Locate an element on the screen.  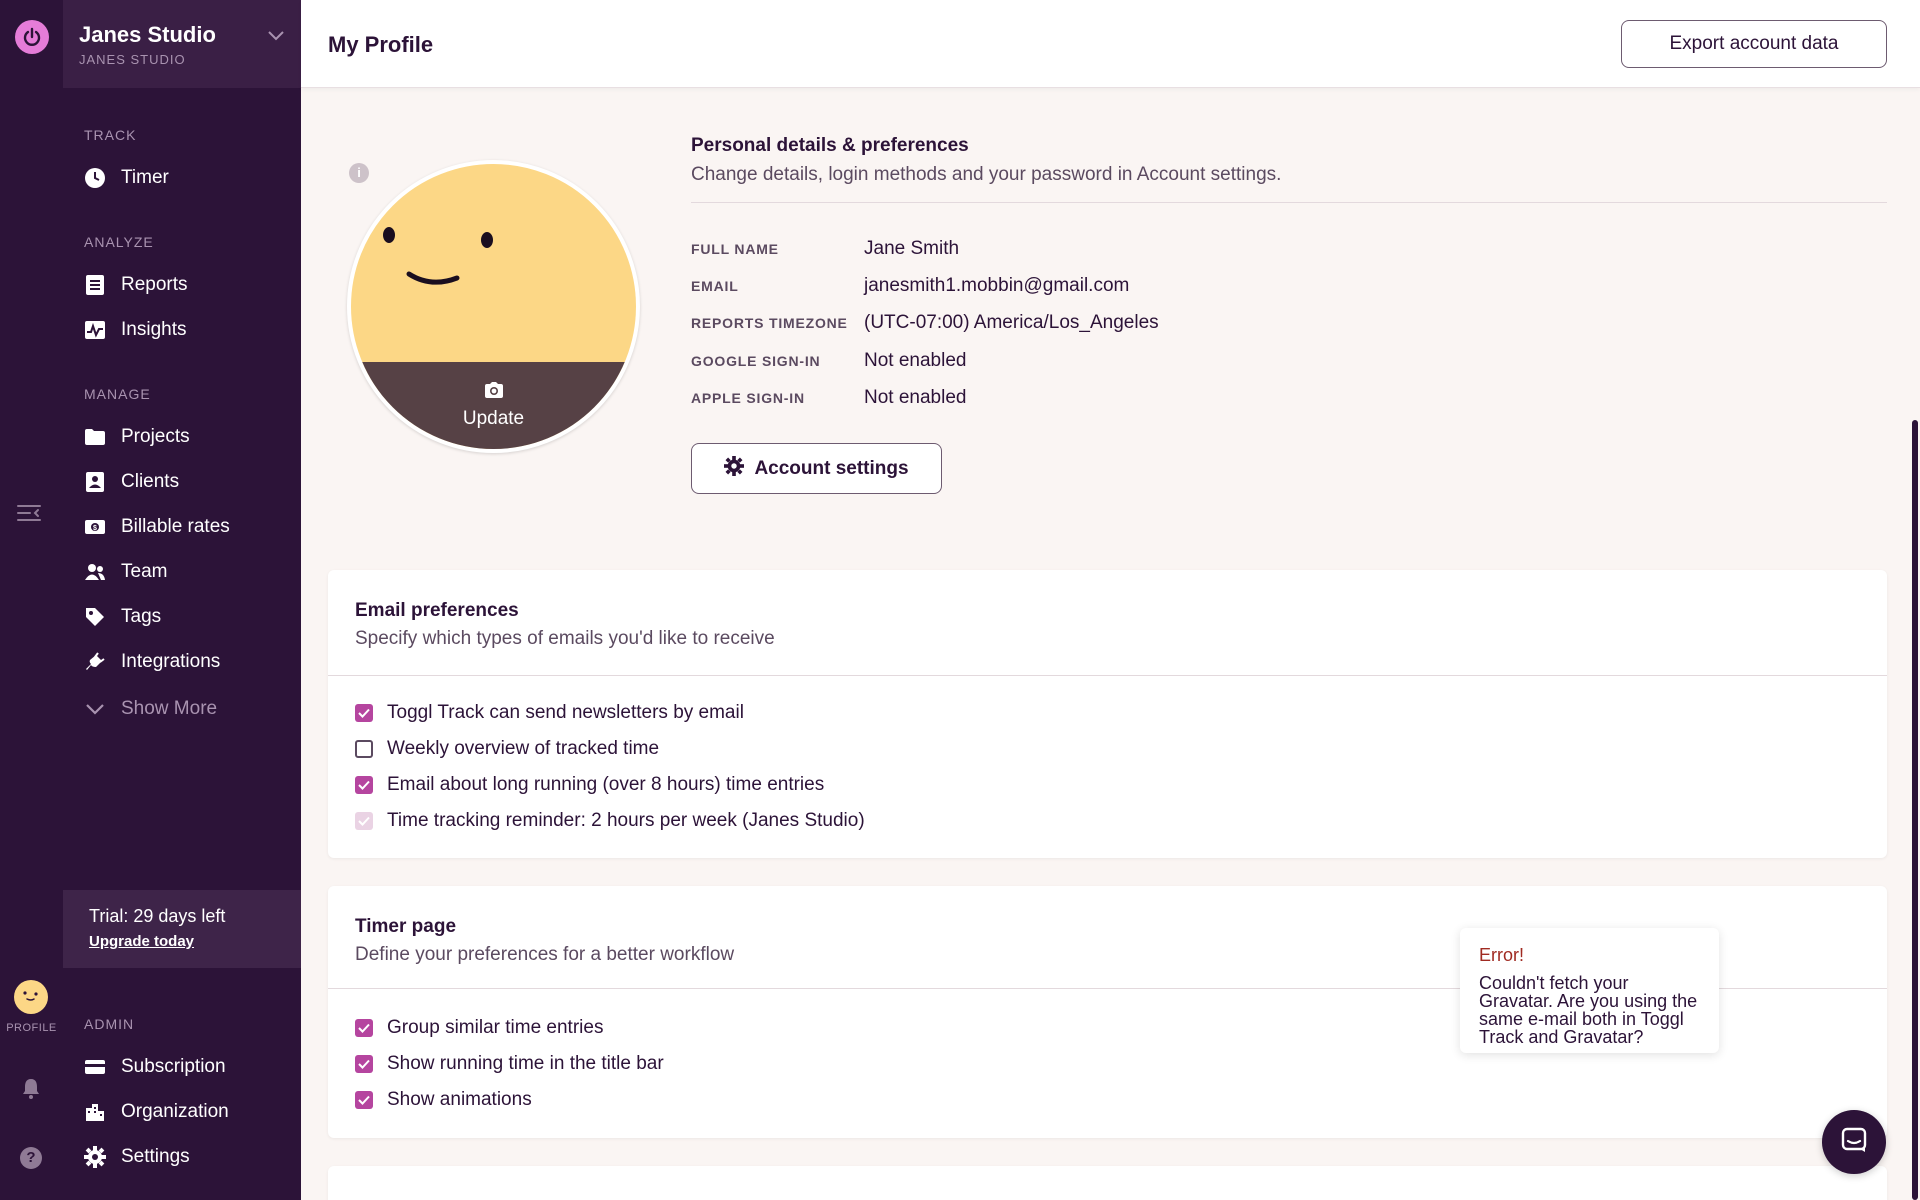
upgrade-link: Upgrade today is located at coordinates (142, 941).